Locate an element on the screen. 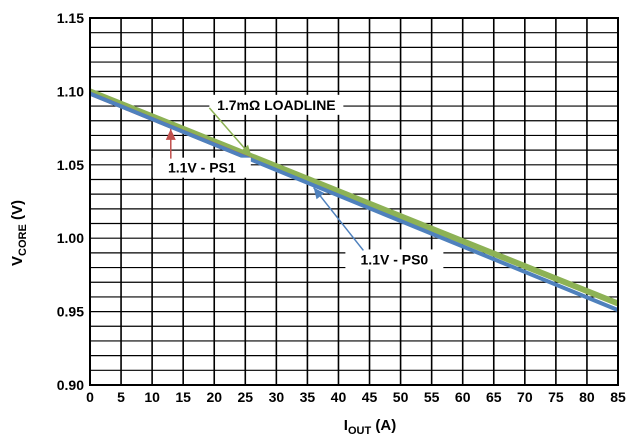 The width and height of the screenshot is (639, 439). x-tick-label: 0 is located at coordinates (90, 397).